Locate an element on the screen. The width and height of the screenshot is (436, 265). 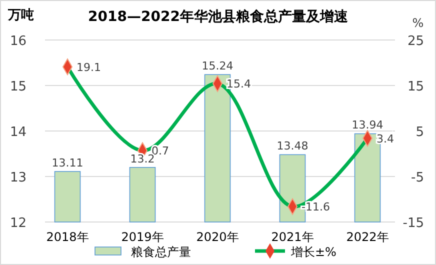
x-tick-label: 2022年 is located at coordinates (367, 237).